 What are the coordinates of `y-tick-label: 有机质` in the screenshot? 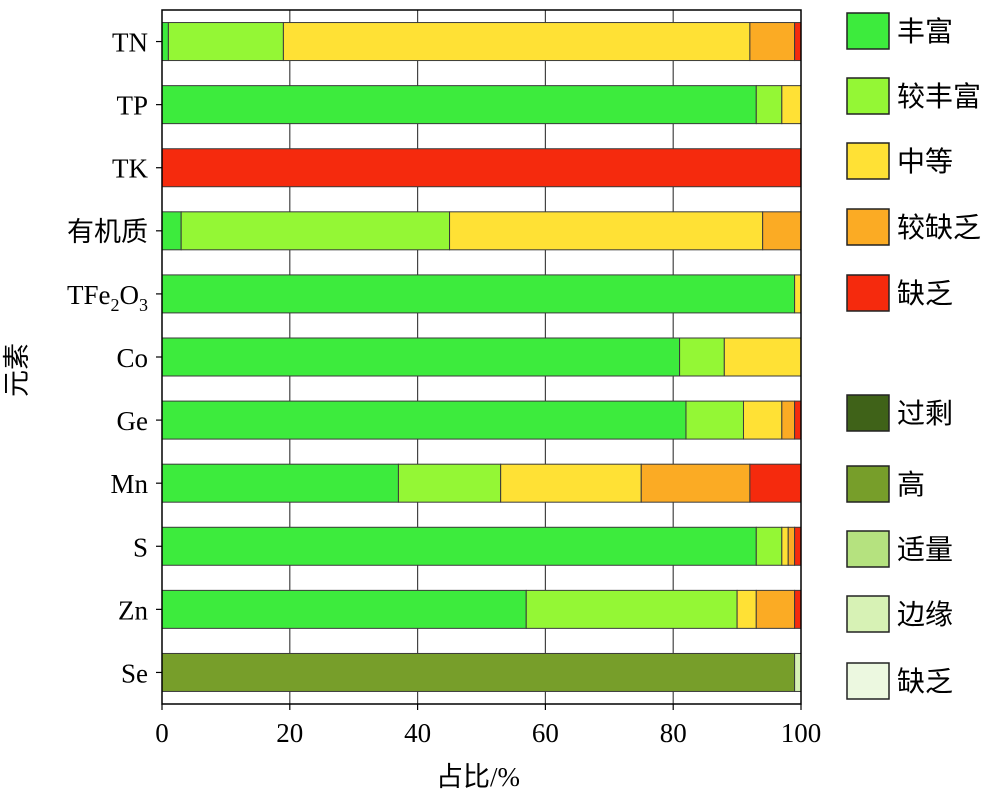 It's located at (107, 232).